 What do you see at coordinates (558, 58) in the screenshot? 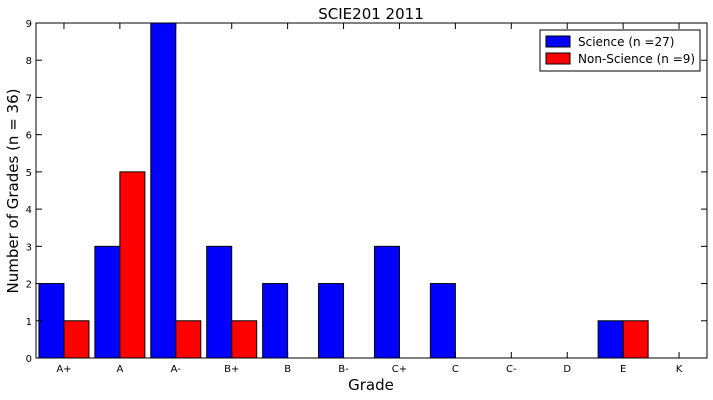
I see `legend-swatch-non-science` at bounding box center [558, 58].